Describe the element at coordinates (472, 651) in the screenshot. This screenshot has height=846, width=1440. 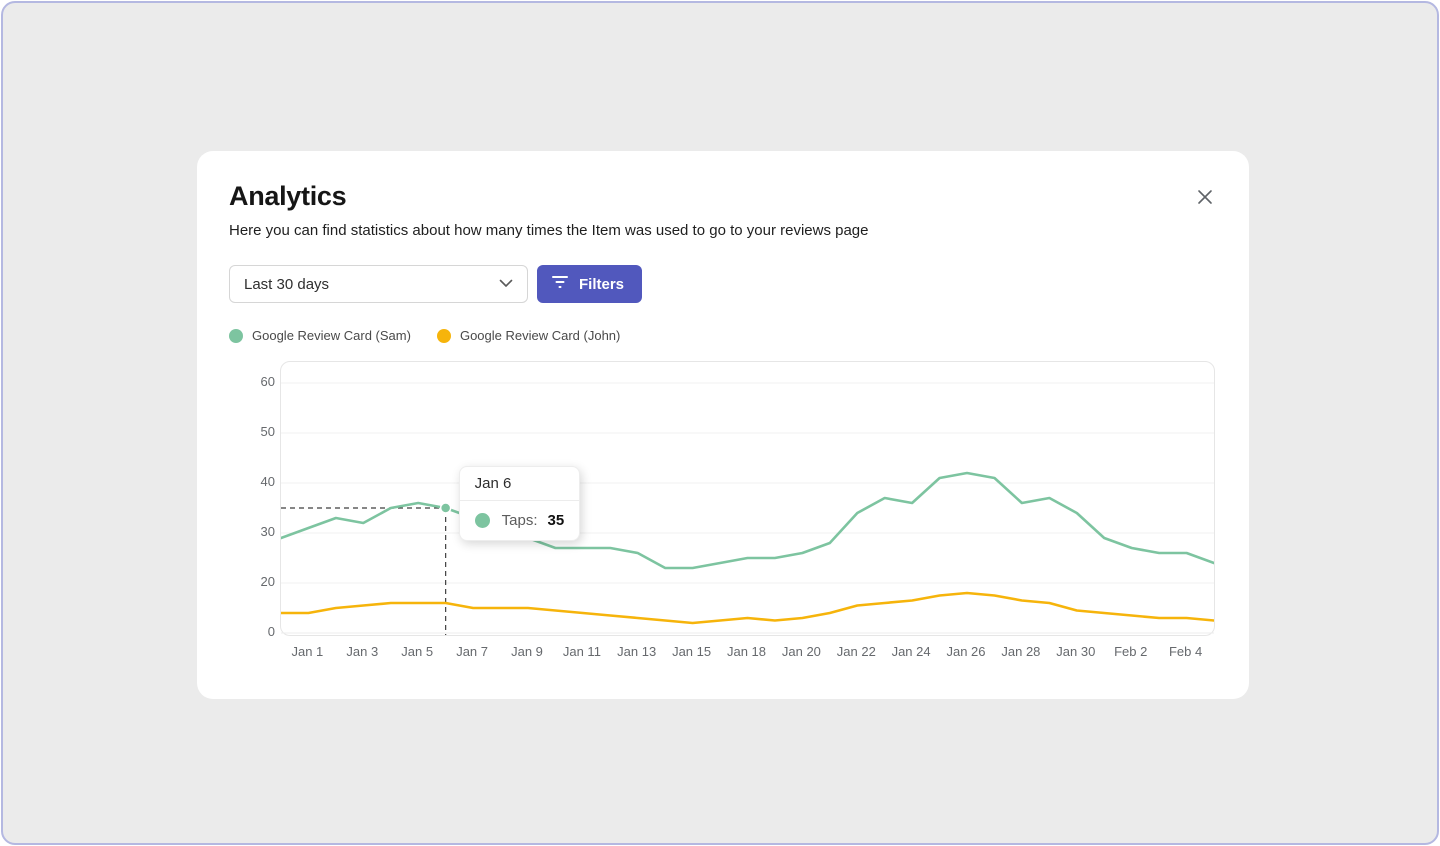
I see `x-axis-tick-label: Jan 7` at that location.